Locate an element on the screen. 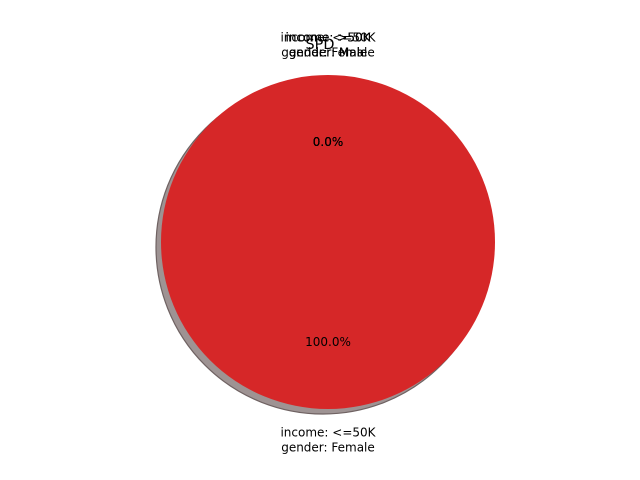 The width and height of the screenshot is (640, 480). pie-pct-label-2: 0.0% is located at coordinates (328, 142).